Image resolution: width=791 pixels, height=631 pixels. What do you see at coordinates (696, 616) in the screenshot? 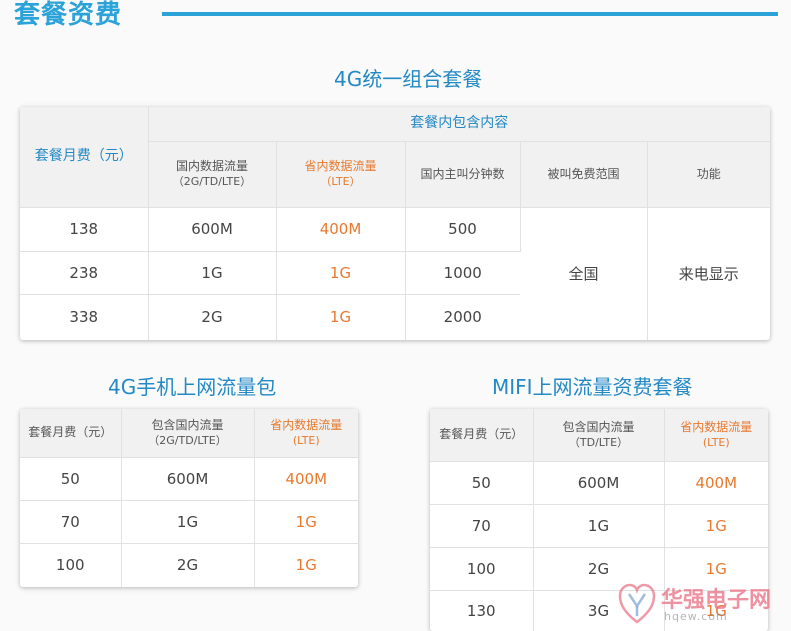
I see `watermark-url: hqew.com` at bounding box center [696, 616].